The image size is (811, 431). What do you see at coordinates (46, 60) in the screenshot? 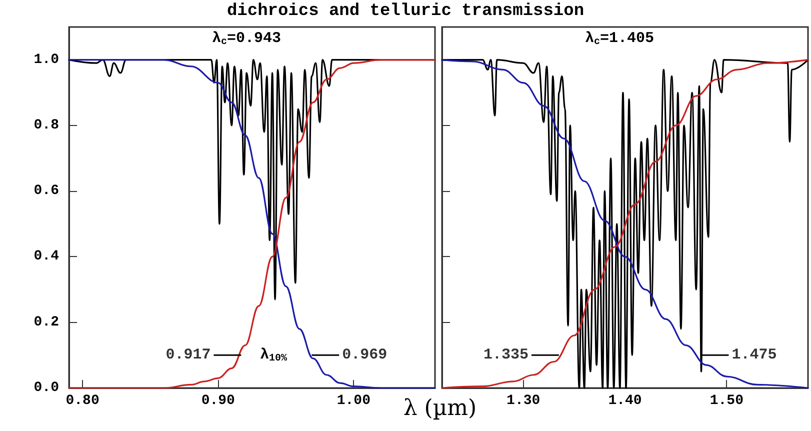
I see `y-tick-label: 1.0` at bounding box center [46, 60].